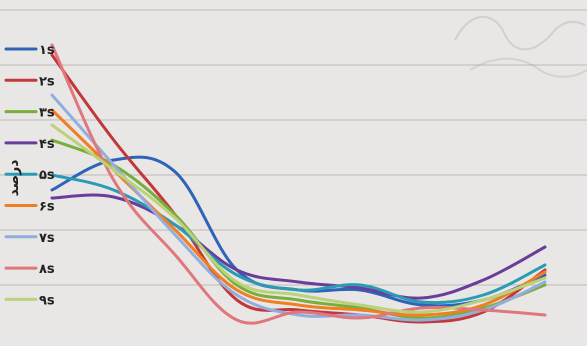 This screenshot has height=346, width=587. What do you see at coordinates (29, 207) in the screenshot?
I see `legend-item-6: ۶s` at bounding box center [29, 207].